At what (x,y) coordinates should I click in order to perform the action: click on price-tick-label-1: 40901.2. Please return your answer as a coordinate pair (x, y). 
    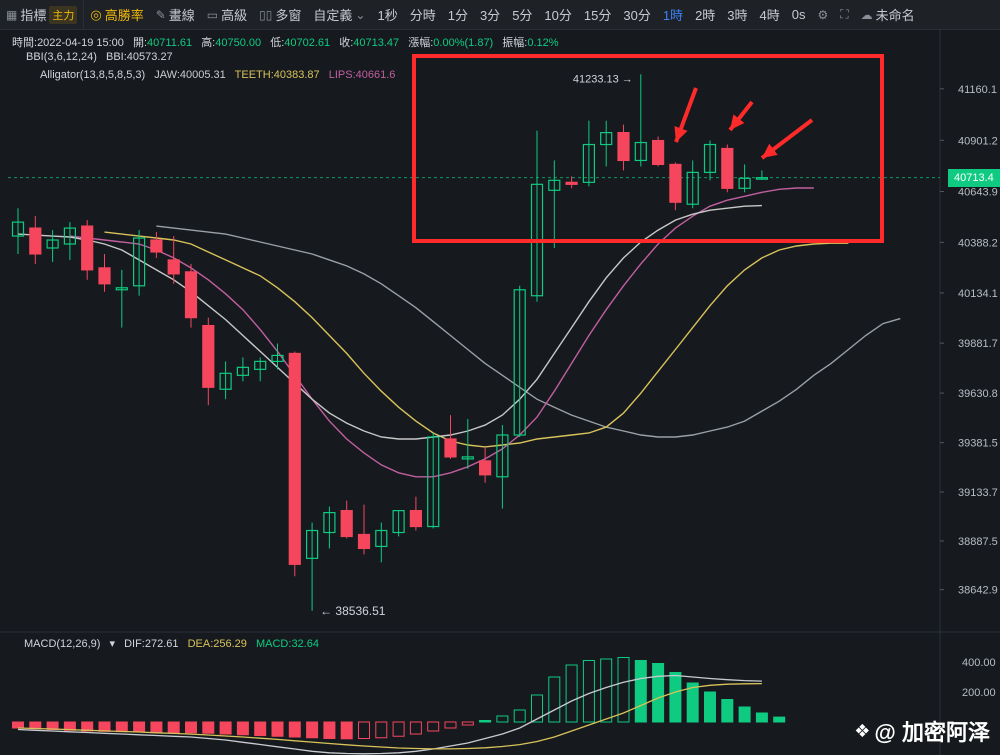
    Looking at the image, I should click on (978, 141).